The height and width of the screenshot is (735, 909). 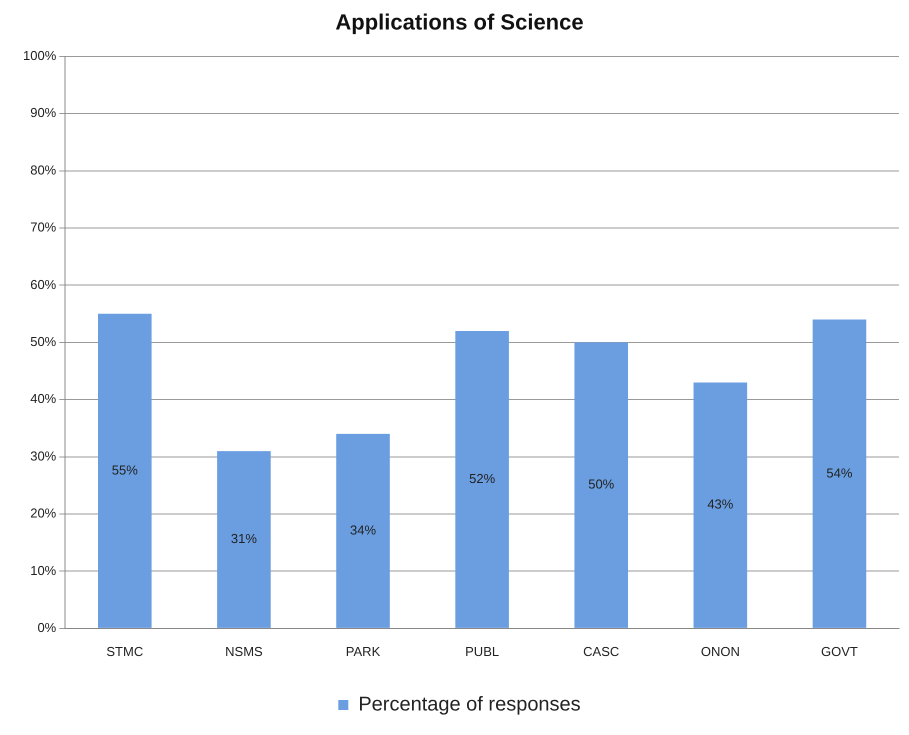 I want to click on x-tick-label: PARK, so click(x=363, y=651).